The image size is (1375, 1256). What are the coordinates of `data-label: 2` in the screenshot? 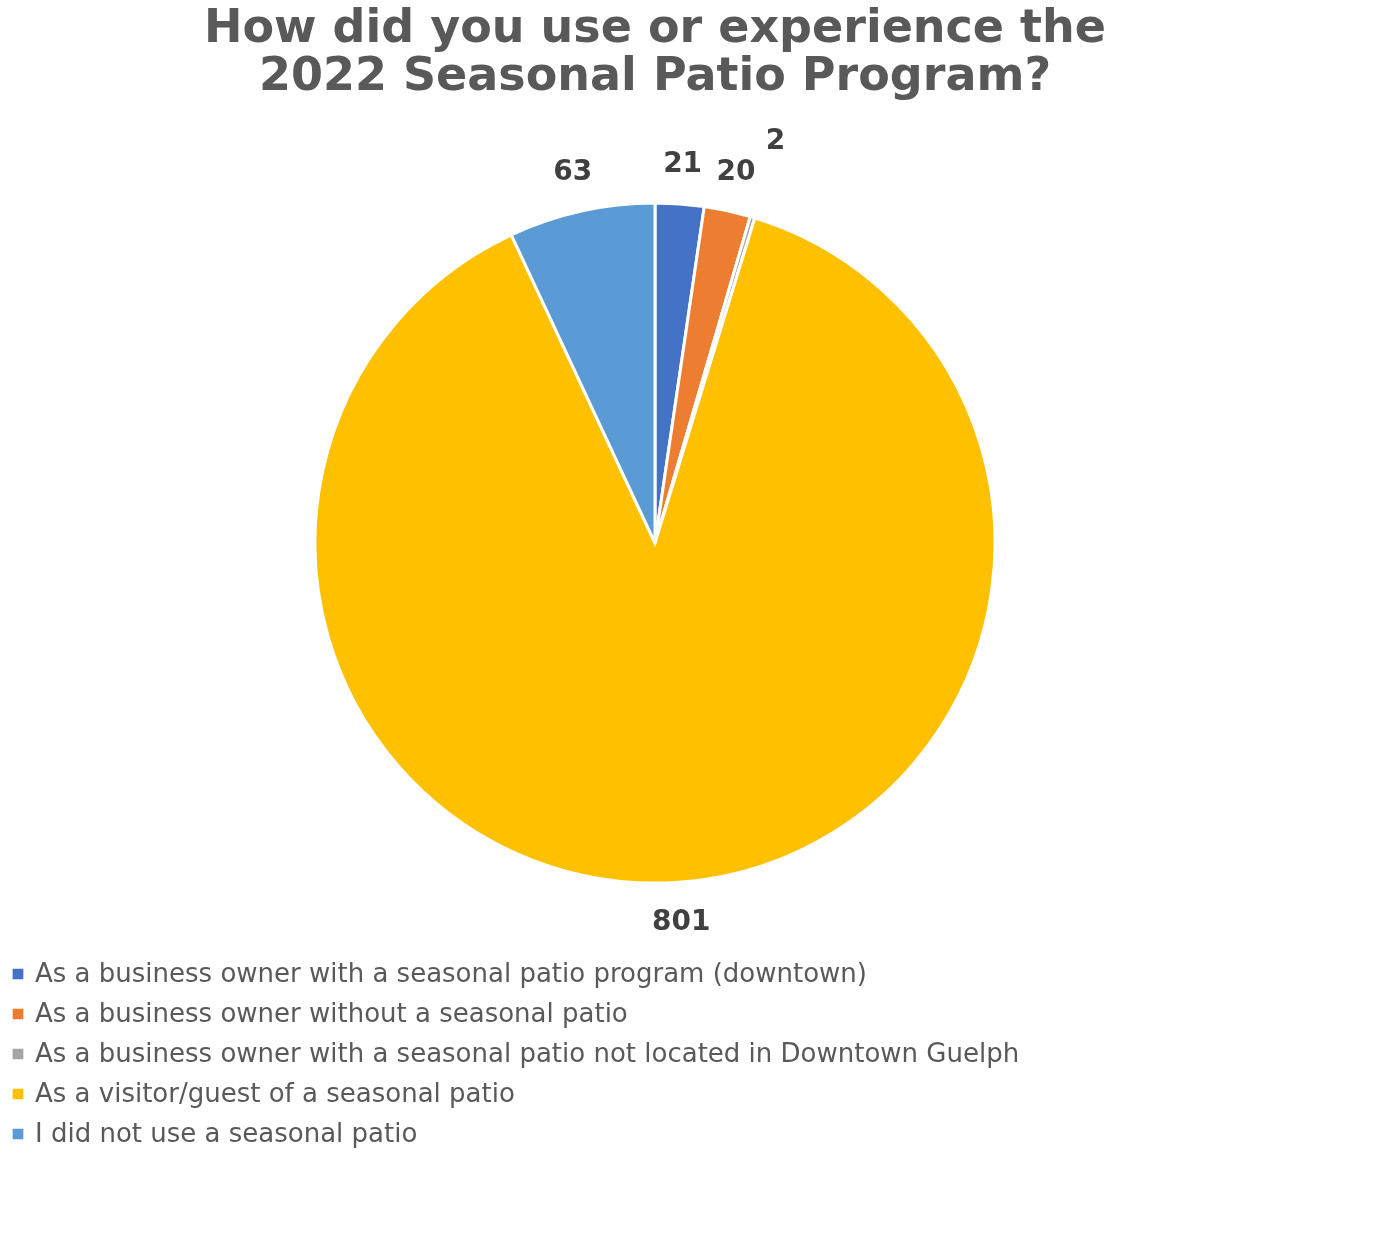 It's located at (775, 139).